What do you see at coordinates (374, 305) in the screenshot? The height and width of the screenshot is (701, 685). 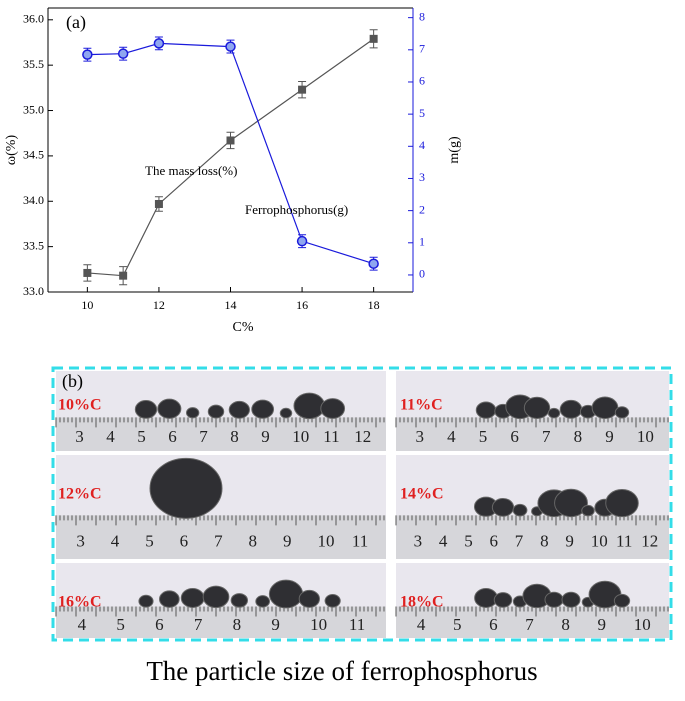 I see `x-tick-label: 18` at bounding box center [374, 305].